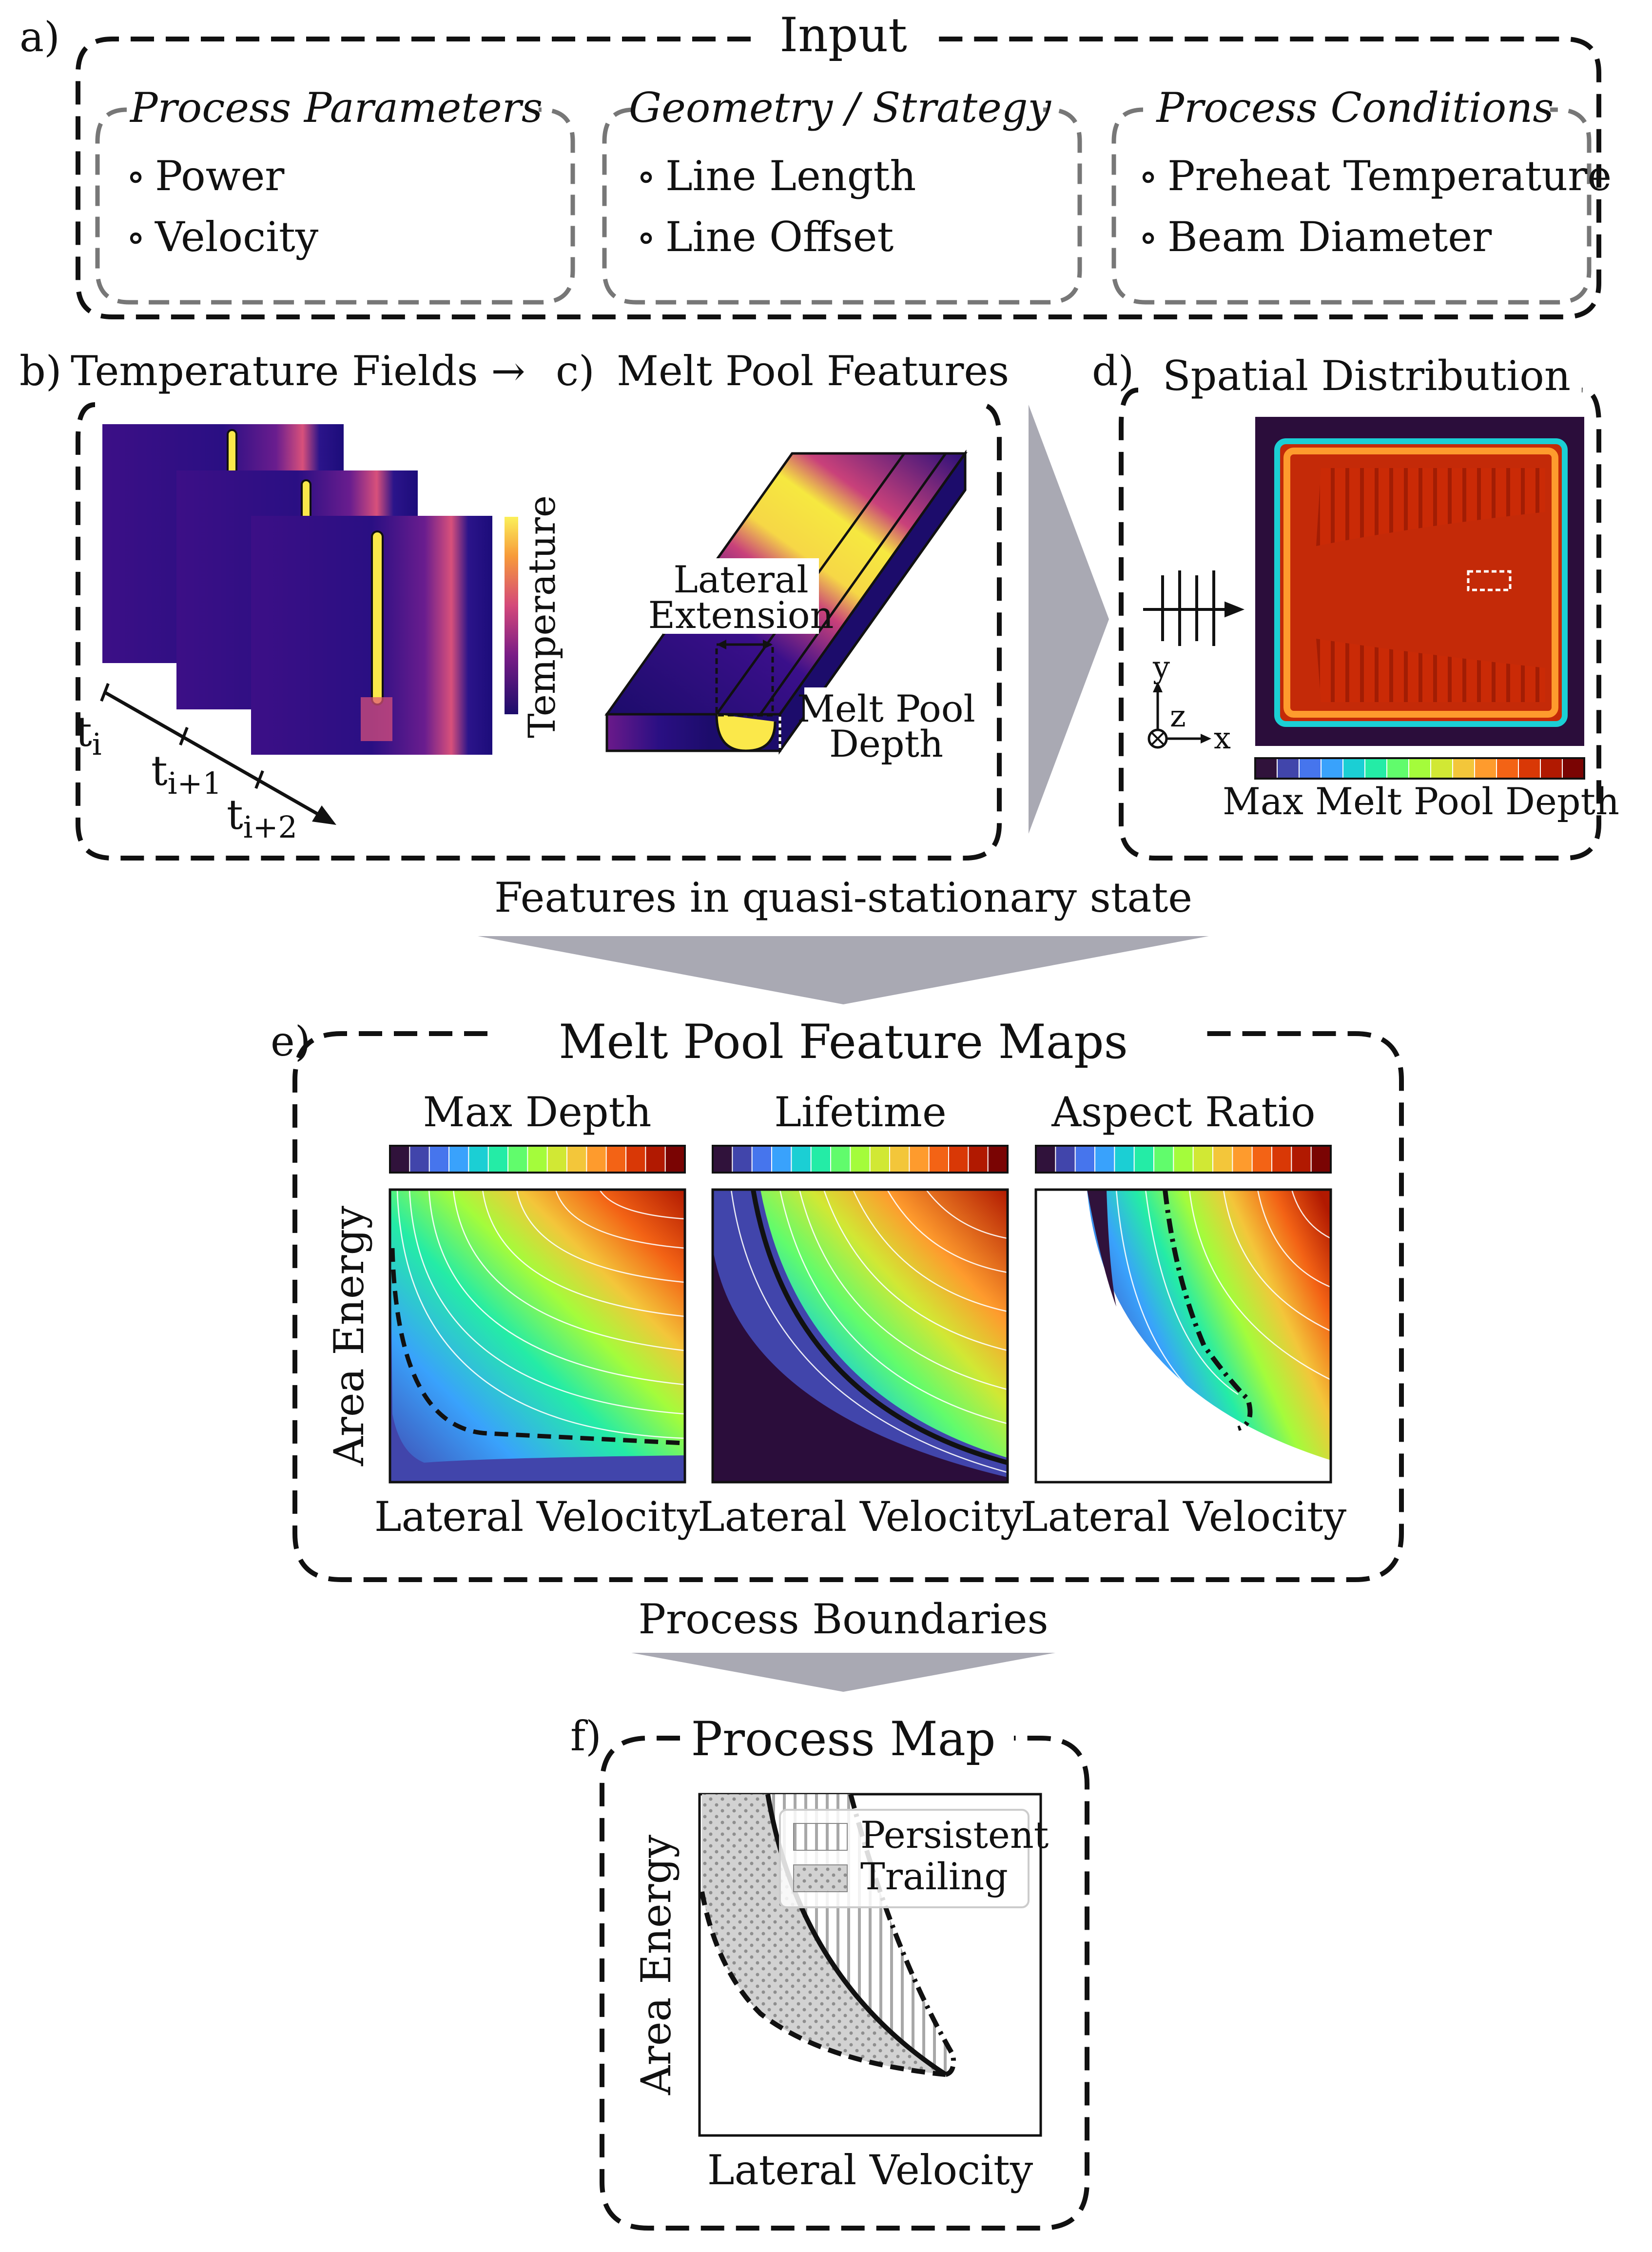 The image size is (1652, 2252). Describe the element at coordinates (291, 1041) in the screenshot. I see `panel-e-letter: e)` at that location.